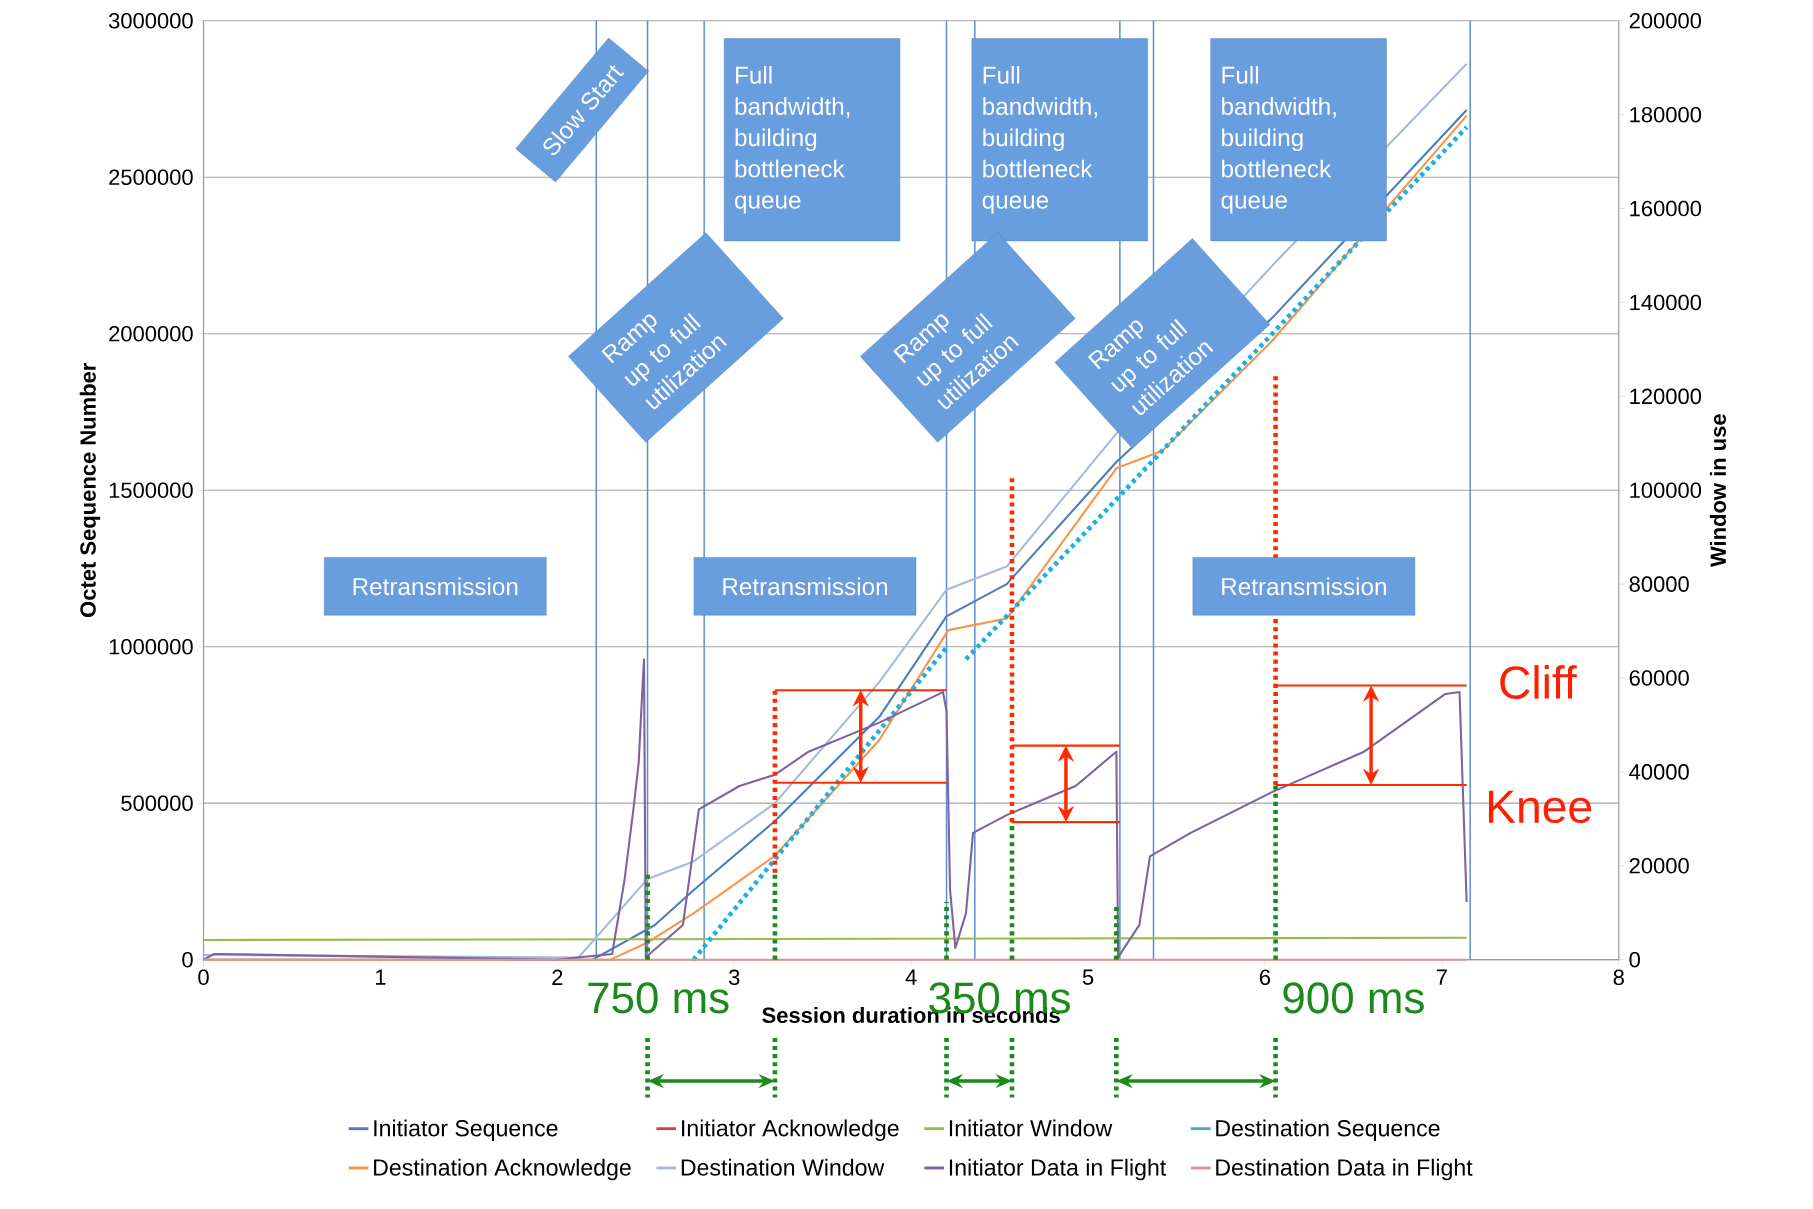  I want to click on y2-tick-label: 160000, so click(1666, 208).